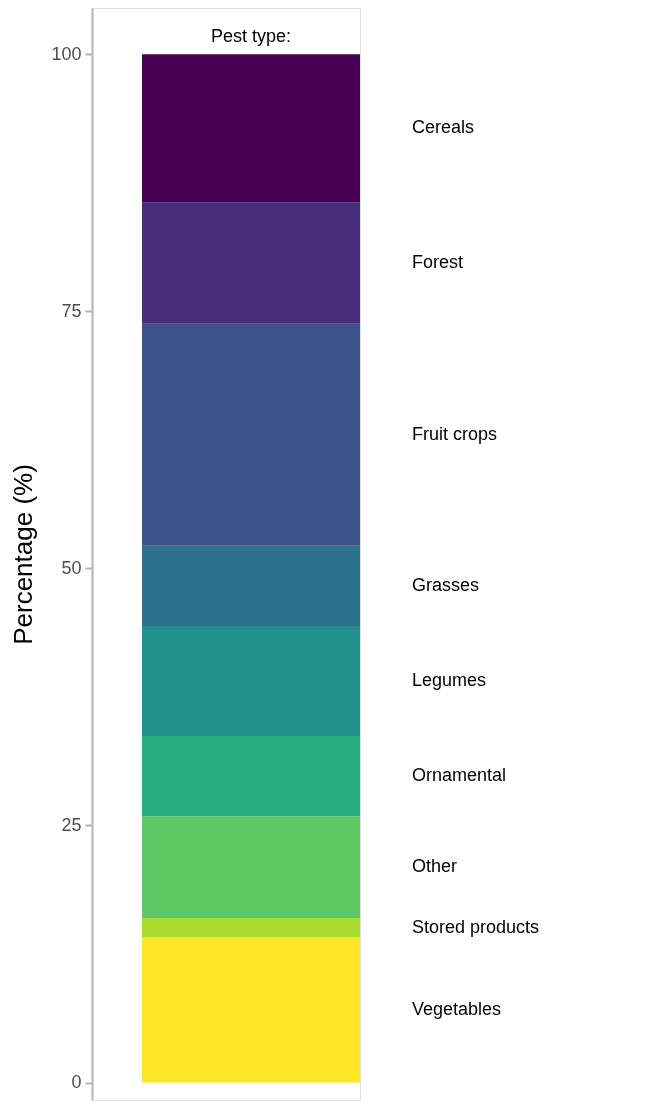 This screenshot has width=654, height=1110. What do you see at coordinates (449, 679) in the screenshot?
I see `text: Legumes` at bounding box center [449, 679].